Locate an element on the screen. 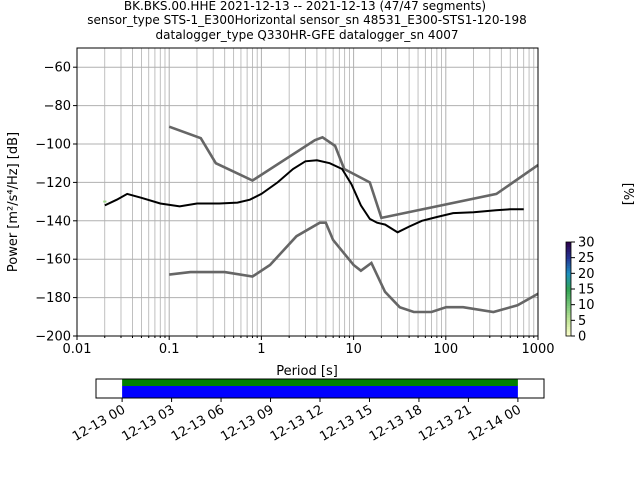 The image size is (640, 480). x-tick-label: 0.1 is located at coordinates (169, 349).